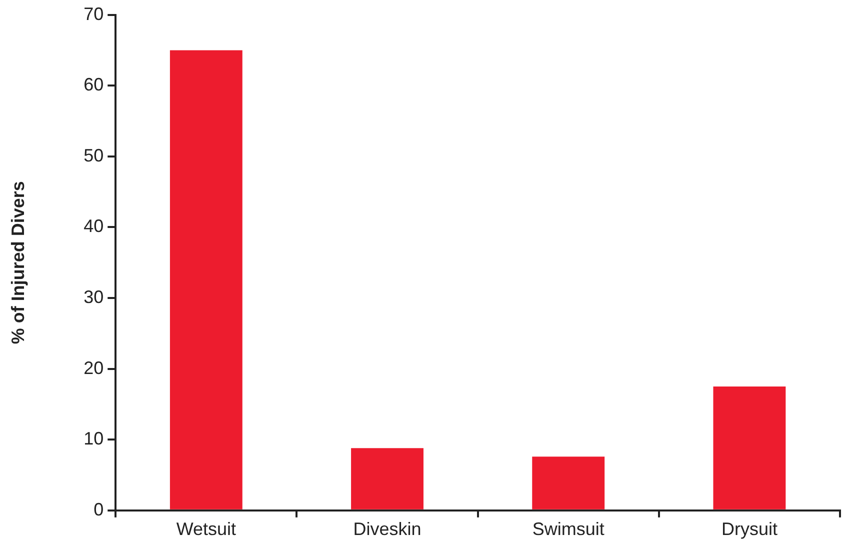 The width and height of the screenshot is (844, 543). What do you see at coordinates (94, 368) in the screenshot?
I see `y-tick-label: 20` at bounding box center [94, 368].